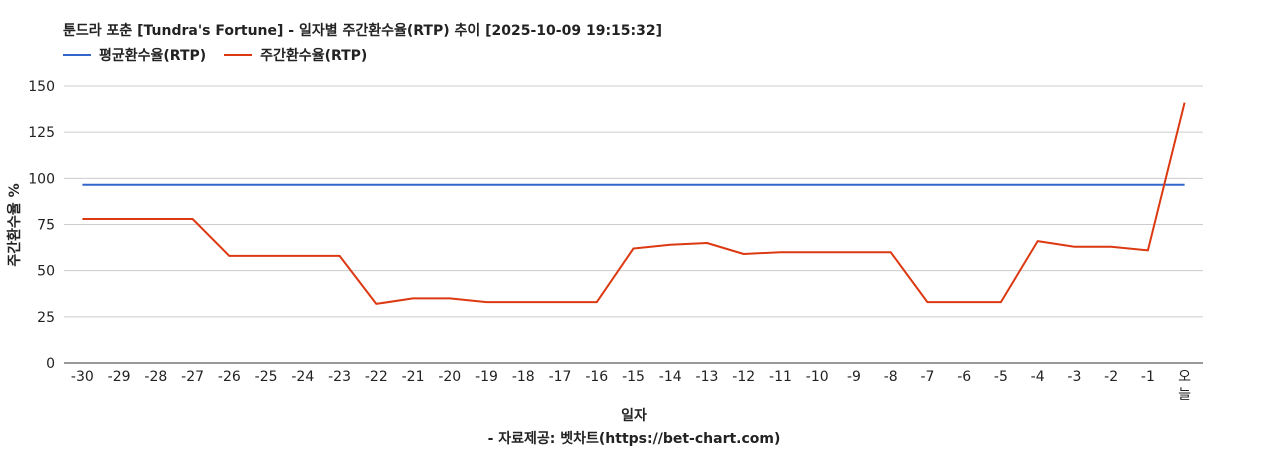  Describe the element at coordinates (41, 133) in the screenshot. I see `y-tick-label: 125` at that location.